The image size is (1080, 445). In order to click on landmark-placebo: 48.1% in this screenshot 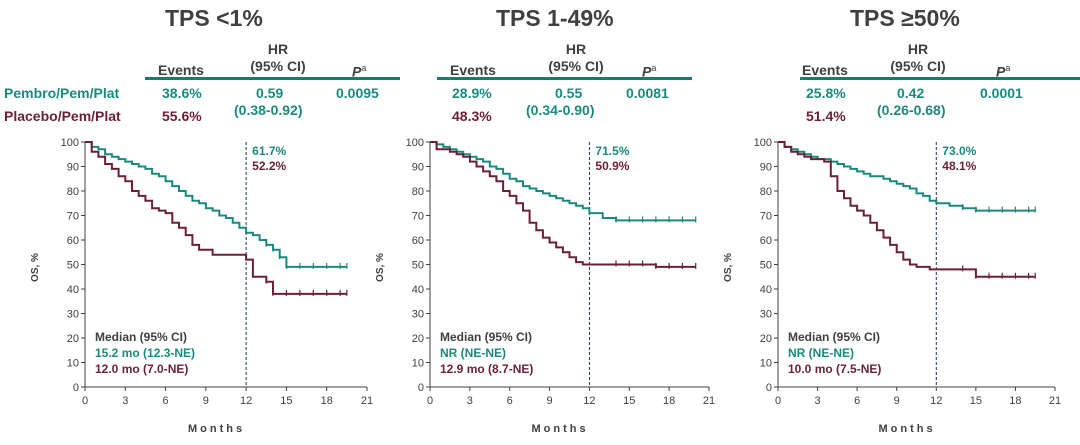, I will do `click(959, 166)`.